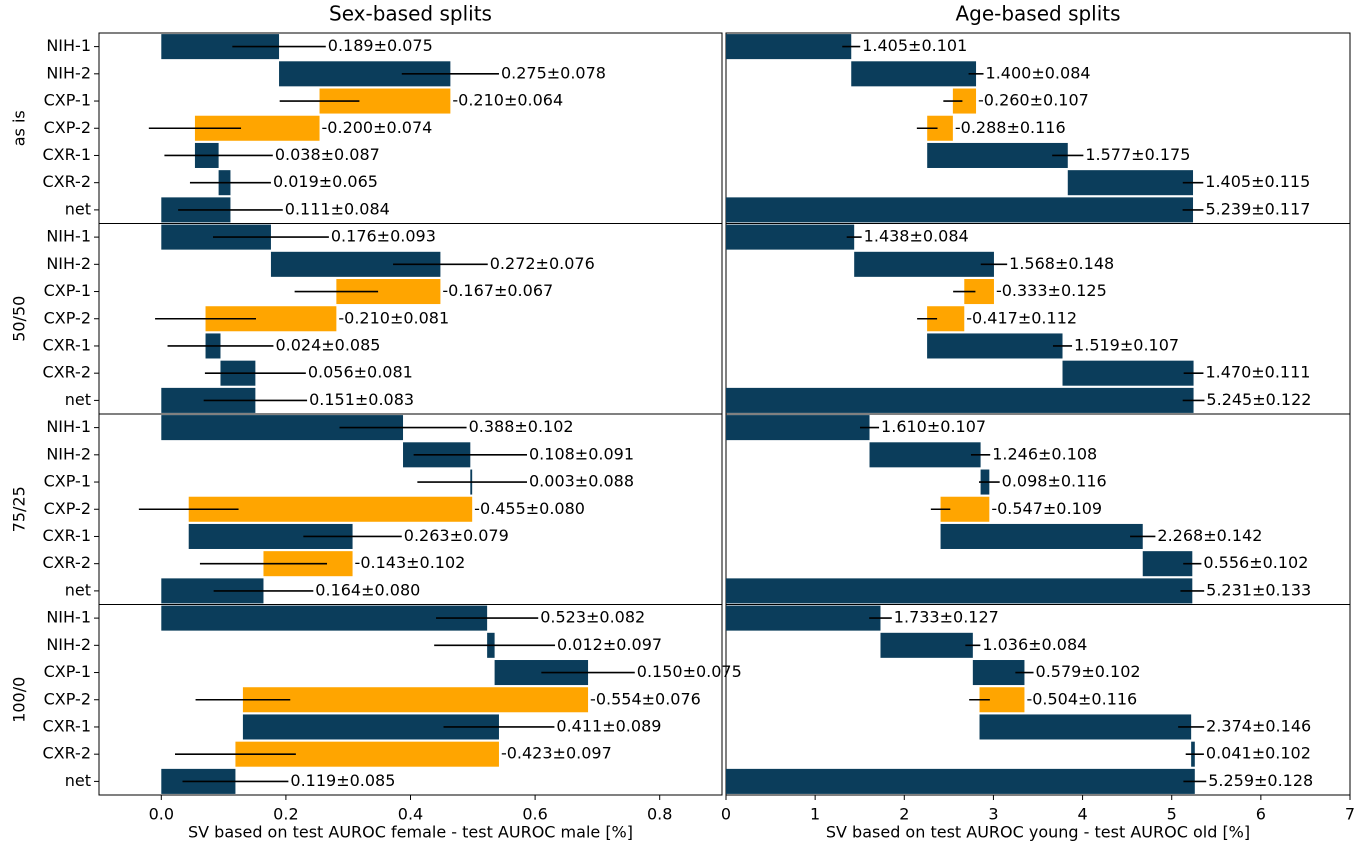 The image size is (1368, 850). What do you see at coordinates (542, 263) in the screenshot?
I see `data-label: 0.272±0.076` at bounding box center [542, 263].